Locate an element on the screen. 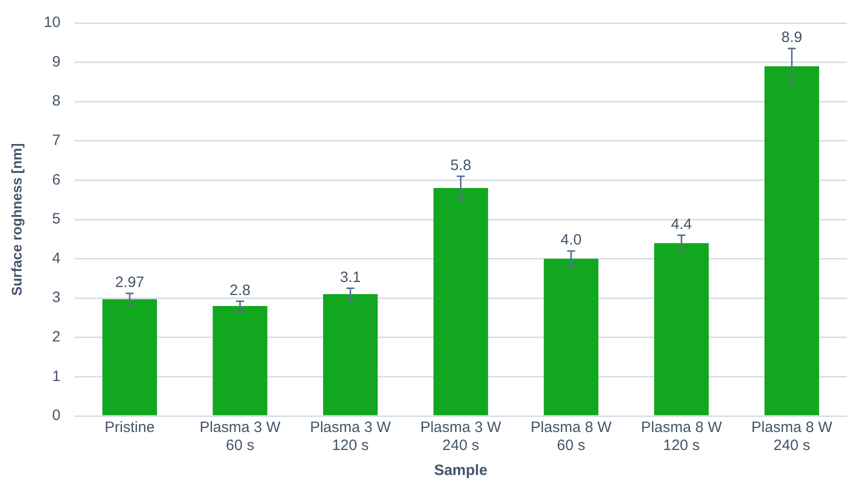 Image resolution: width=857 pixels, height=489 pixels. data-label: 5.8 is located at coordinates (461, 165).